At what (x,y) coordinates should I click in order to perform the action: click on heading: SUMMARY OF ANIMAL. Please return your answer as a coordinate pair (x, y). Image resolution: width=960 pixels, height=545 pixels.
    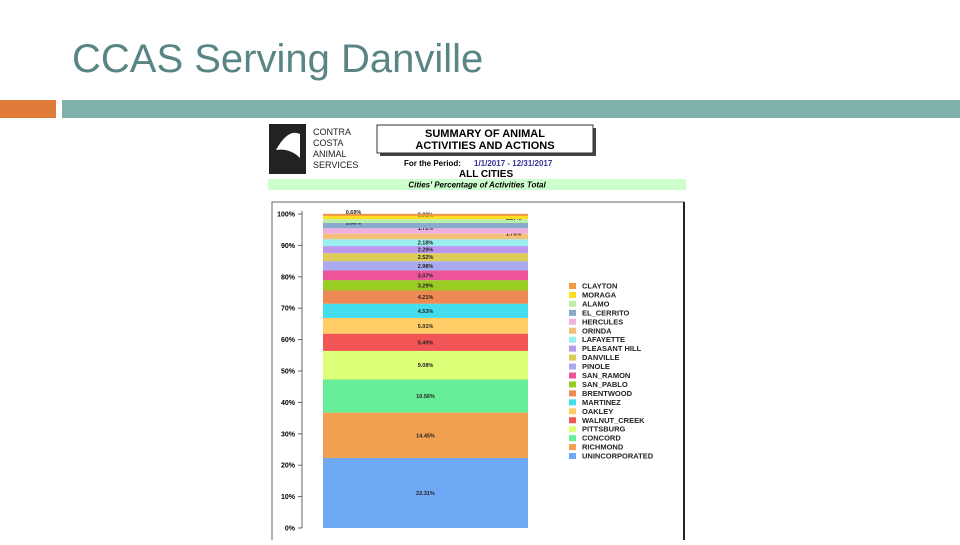
    Looking at the image, I should click on (485, 134).